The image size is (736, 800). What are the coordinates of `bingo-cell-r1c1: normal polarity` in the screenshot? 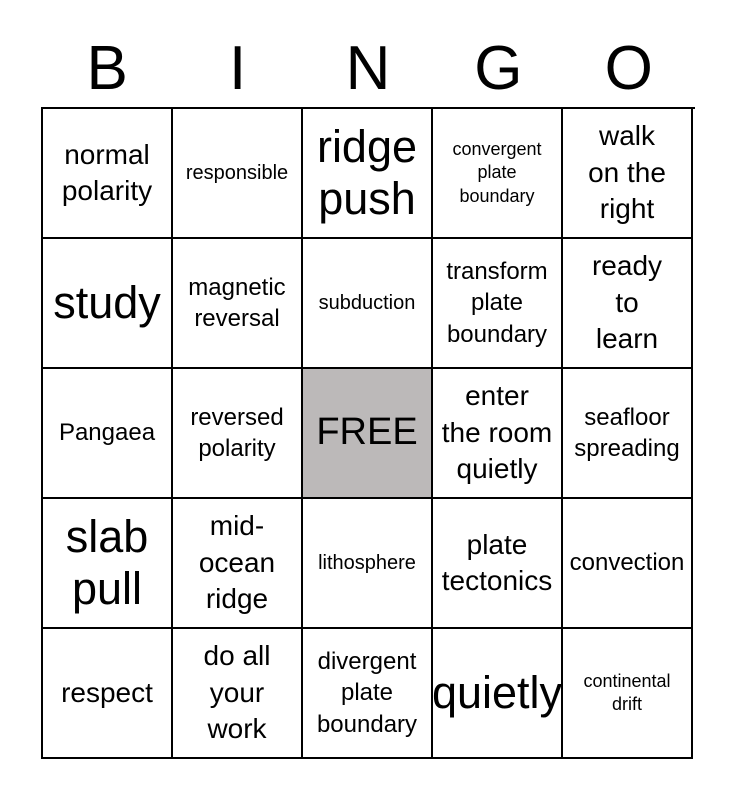 It's located at (108, 174).